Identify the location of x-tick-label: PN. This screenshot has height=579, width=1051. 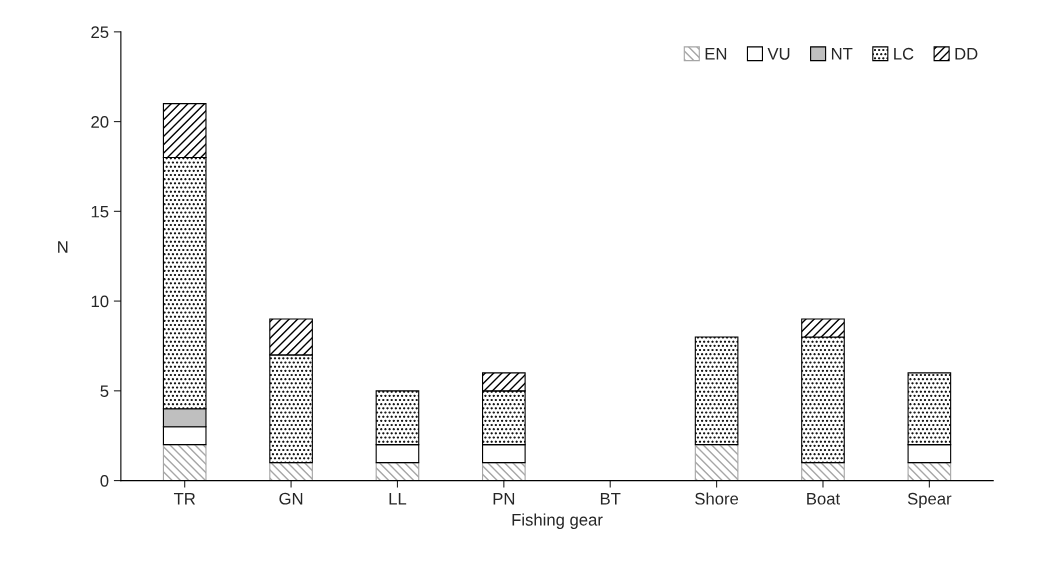
(504, 498).